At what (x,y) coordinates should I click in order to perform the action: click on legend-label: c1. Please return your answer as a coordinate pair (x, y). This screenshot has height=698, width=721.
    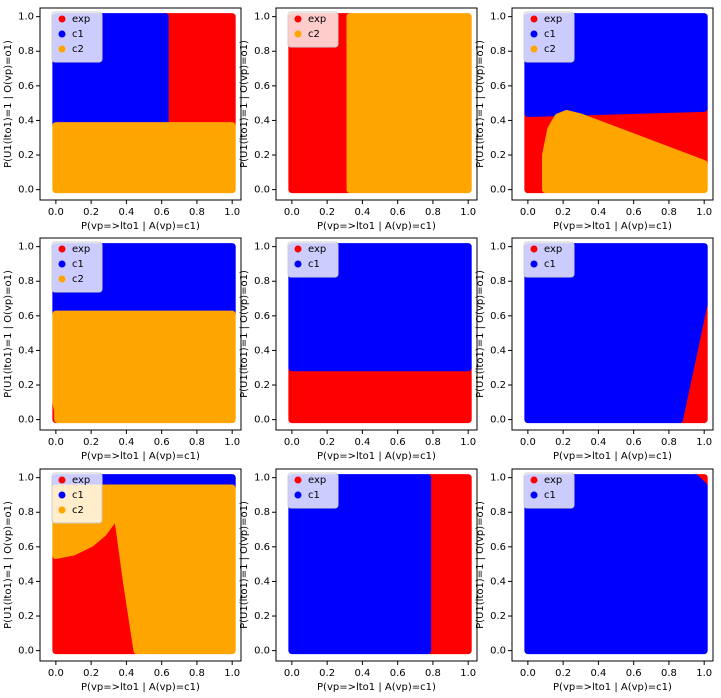
    Looking at the image, I should click on (78, 264).